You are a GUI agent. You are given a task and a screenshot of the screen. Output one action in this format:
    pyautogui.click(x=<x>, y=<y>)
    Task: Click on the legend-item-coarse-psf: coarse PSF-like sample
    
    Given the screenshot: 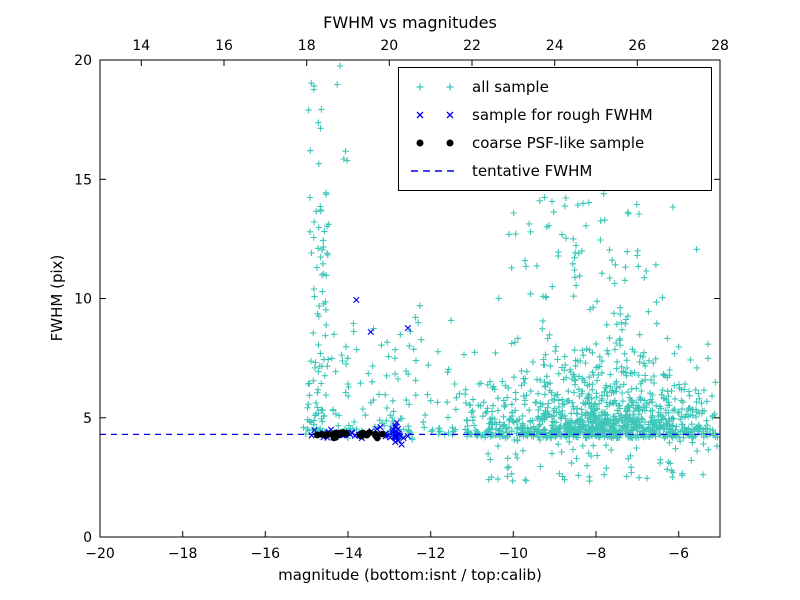 What is the action you would take?
    pyautogui.click(x=555, y=143)
    